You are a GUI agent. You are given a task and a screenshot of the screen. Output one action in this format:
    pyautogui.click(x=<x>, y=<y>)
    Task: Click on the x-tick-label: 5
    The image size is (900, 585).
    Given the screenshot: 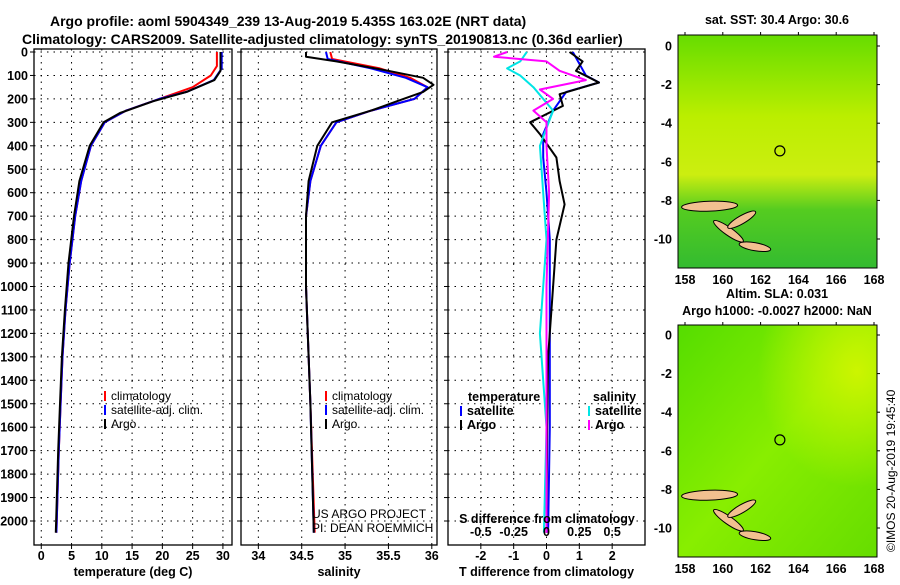 What is the action you would take?
    pyautogui.click(x=71, y=556)
    